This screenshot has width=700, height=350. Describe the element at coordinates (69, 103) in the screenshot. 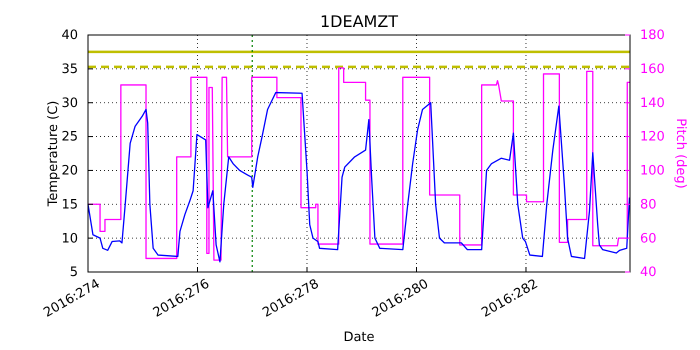

I see `y-tick-label: 30` at that location.